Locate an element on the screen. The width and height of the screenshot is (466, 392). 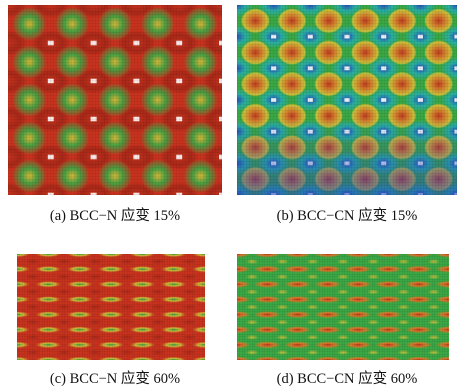
panel-c-bcc-n-60-strain-image is located at coordinates (111, 307).